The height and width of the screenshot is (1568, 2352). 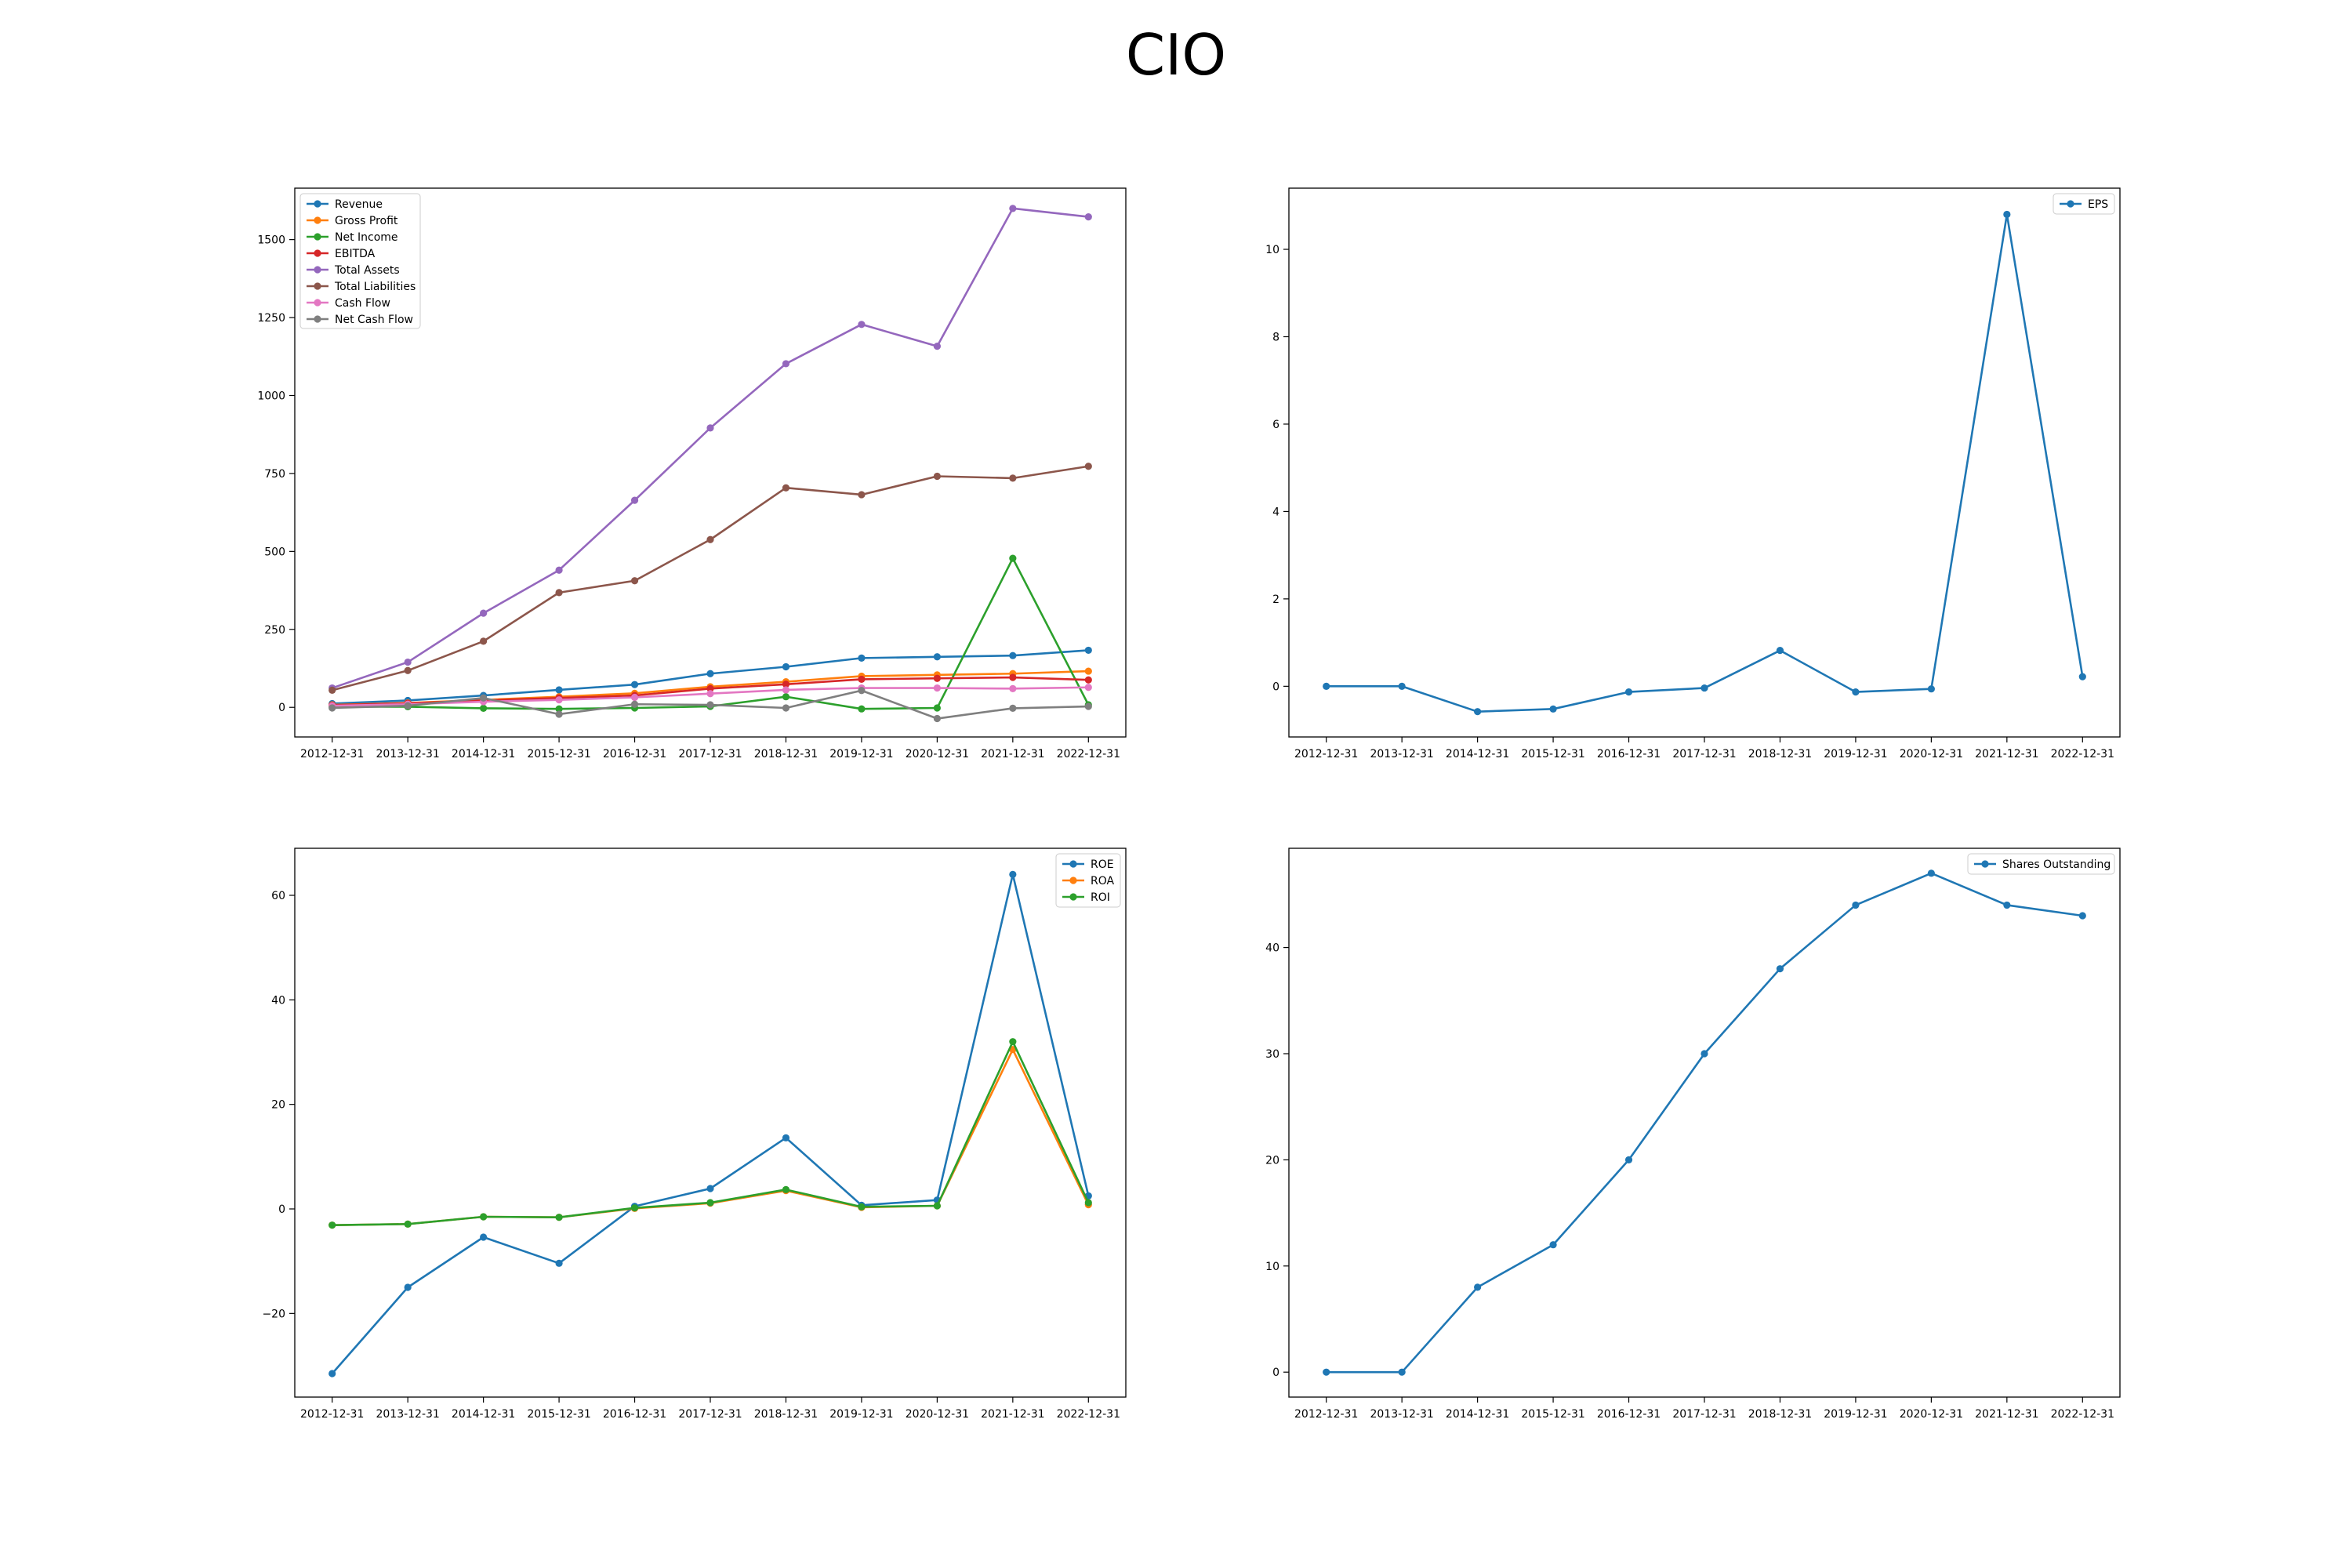 I want to click on legend-marker-net-income, so click(x=317, y=237).